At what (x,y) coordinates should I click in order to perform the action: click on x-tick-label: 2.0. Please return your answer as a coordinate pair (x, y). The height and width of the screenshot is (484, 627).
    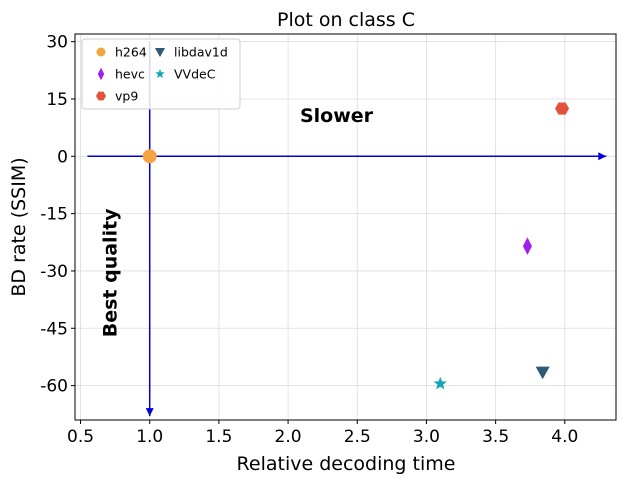
    Looking at the image, I should click on (288, 437).